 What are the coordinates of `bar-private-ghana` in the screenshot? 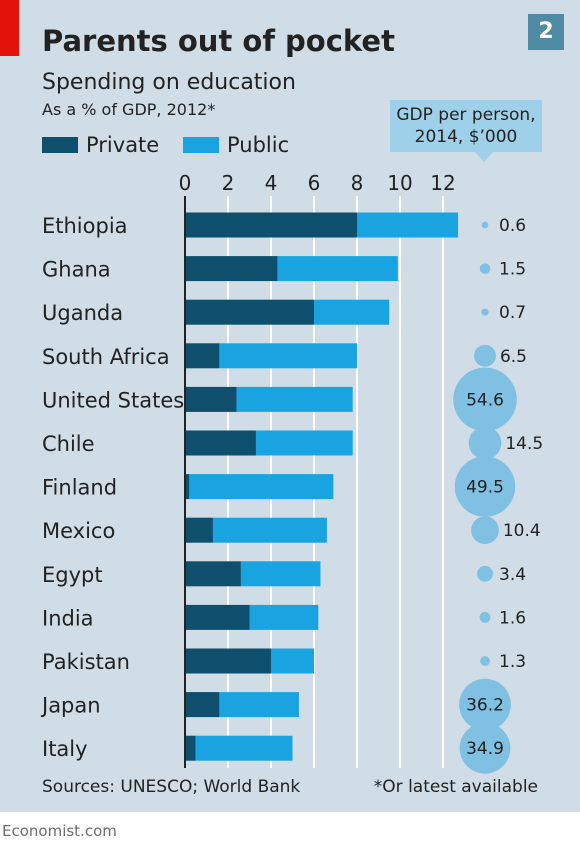 It's located at (231, 269).